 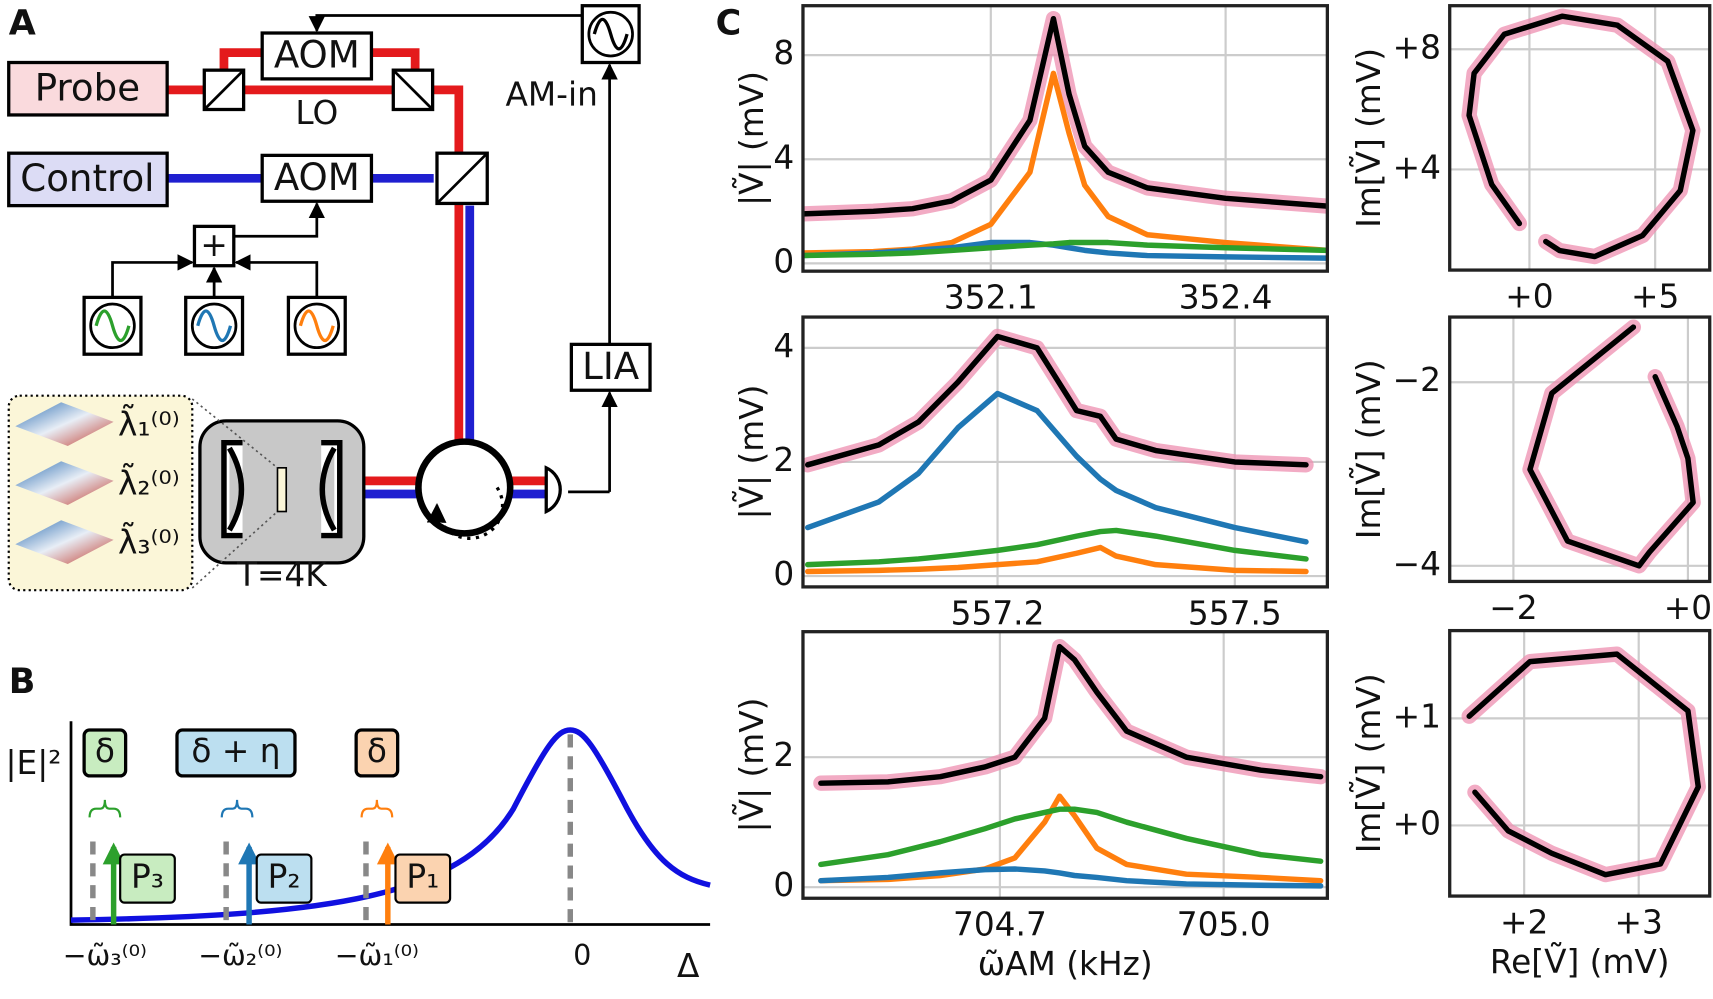 I want to click on panel-label: A, so click(x=22, y=23).